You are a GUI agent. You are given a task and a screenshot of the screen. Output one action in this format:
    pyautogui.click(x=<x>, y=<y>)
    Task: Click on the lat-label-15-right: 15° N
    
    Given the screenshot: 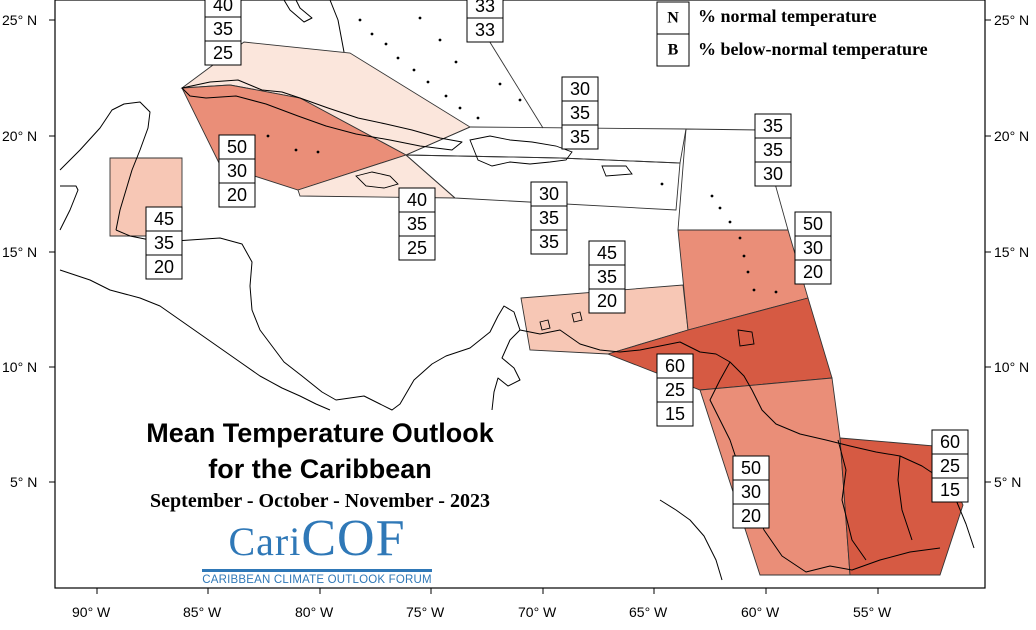 What is the action you would take?
    pyautogui.click(x=1011, y=252)
    